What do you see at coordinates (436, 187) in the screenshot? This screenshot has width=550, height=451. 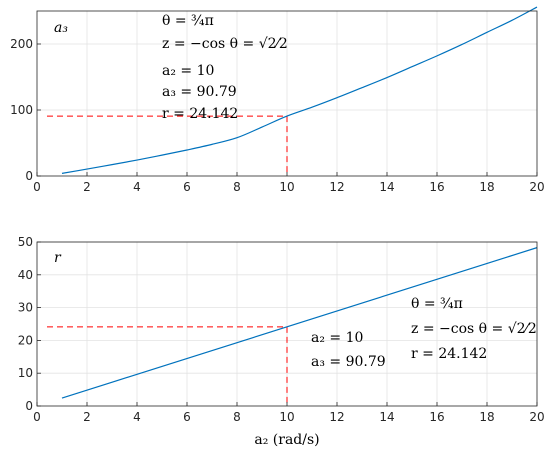 I see `top-x-tick-label: 16` at bounding box center [436, 187].